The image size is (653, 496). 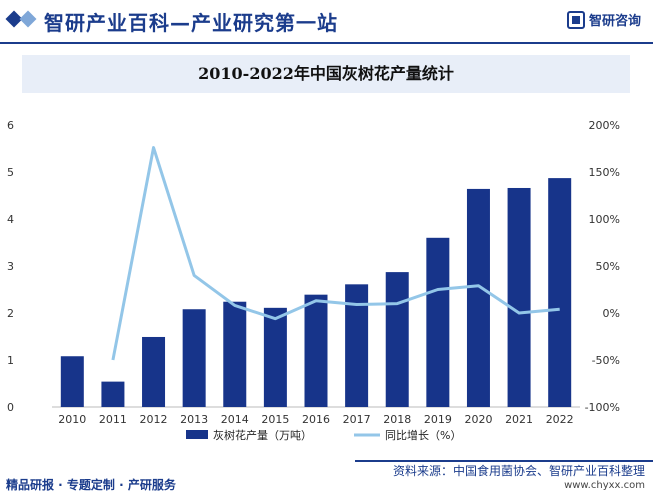 What do you see at coordinates (10, 266) in the screenshot?
I see `y-left-tick-label: 3` at bounding box center [10, 266].